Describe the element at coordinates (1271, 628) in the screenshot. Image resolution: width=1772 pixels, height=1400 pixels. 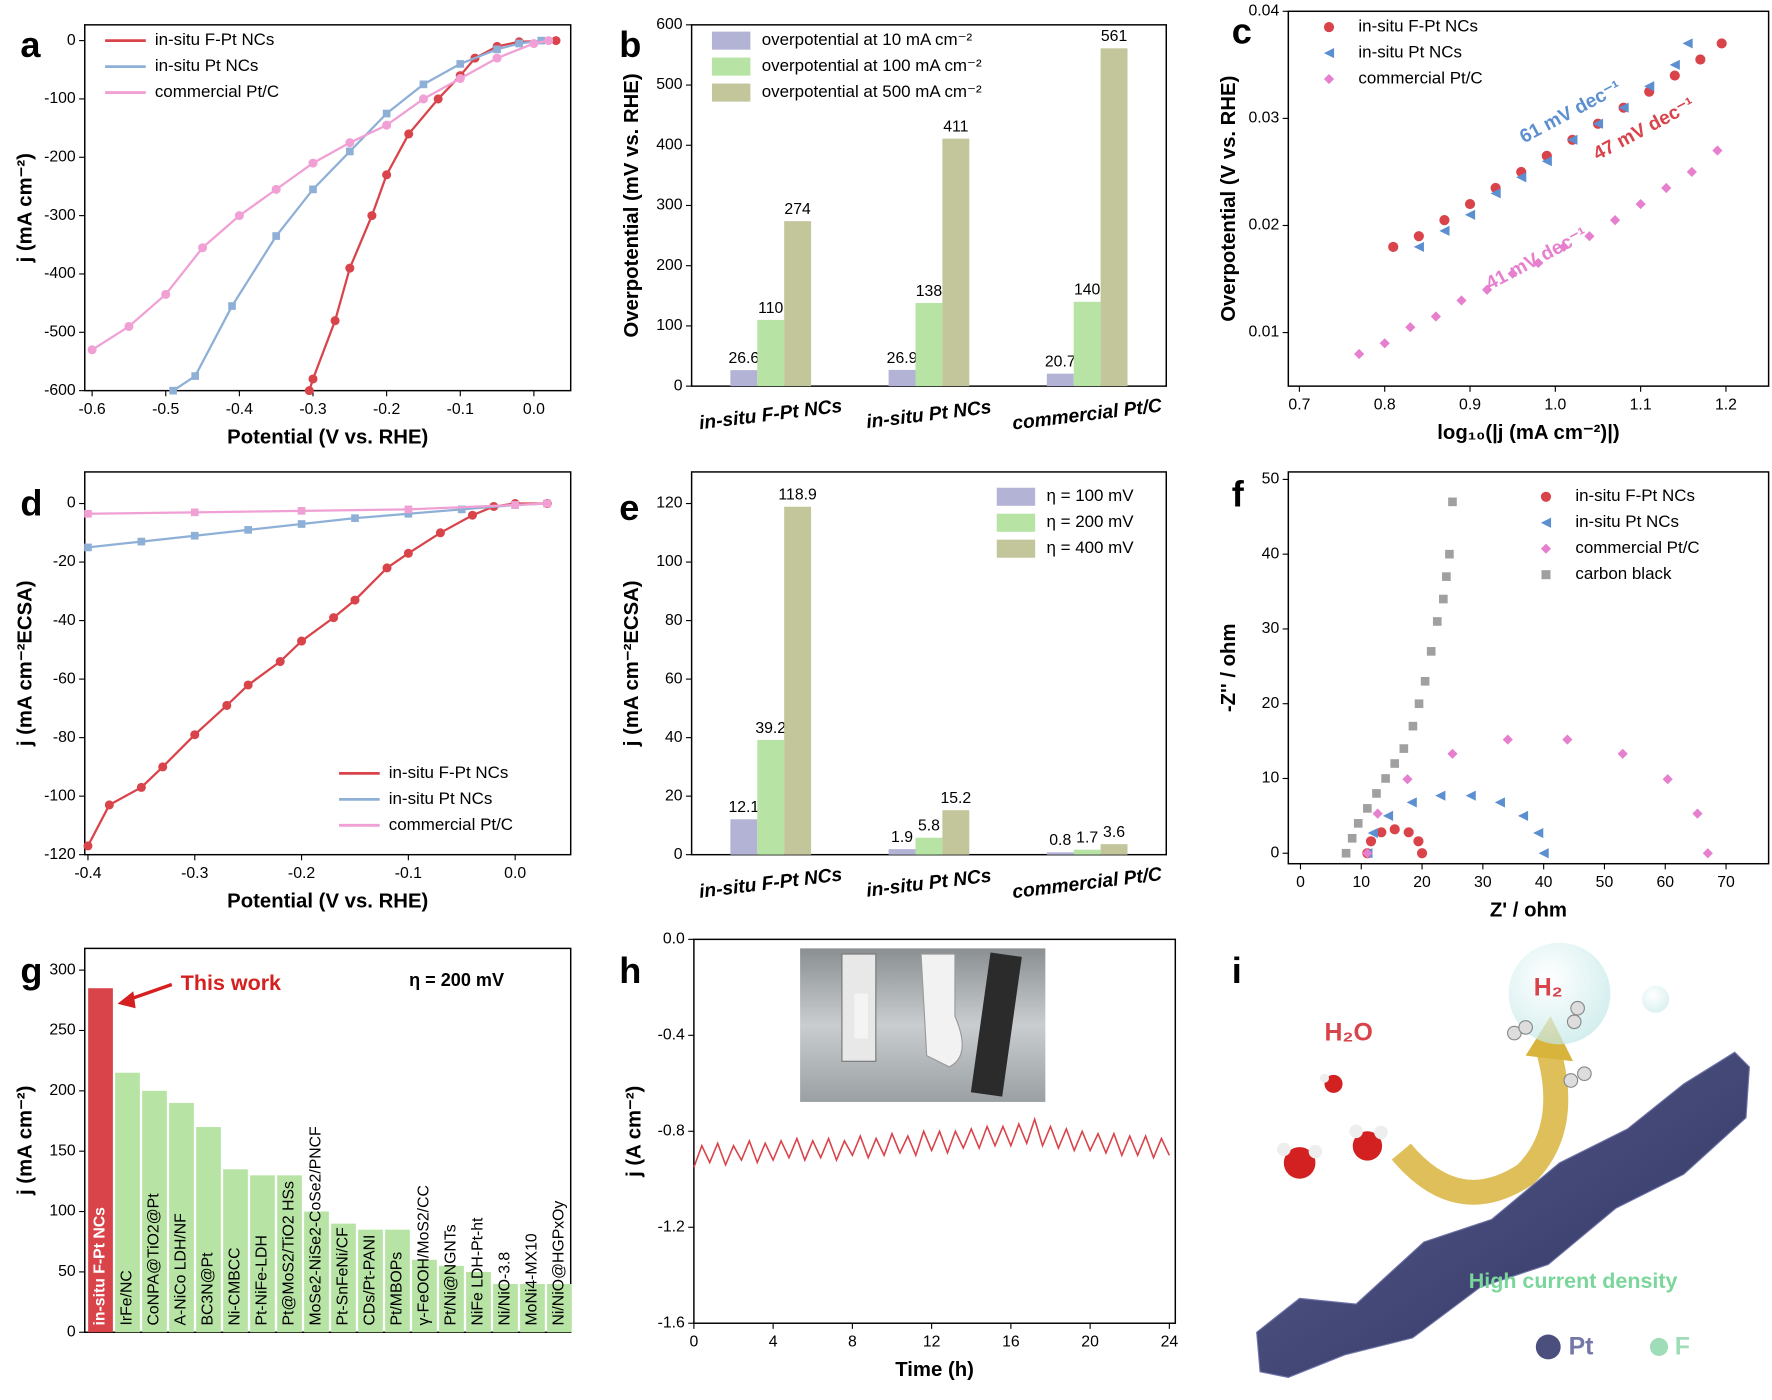
I see `y-tick-label: 30` at that location.